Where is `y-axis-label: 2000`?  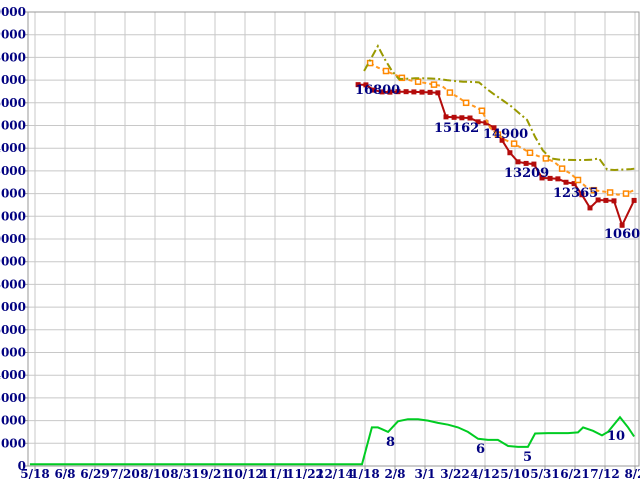 y-axis-label: 2000 is located at coordinates (13, 421).